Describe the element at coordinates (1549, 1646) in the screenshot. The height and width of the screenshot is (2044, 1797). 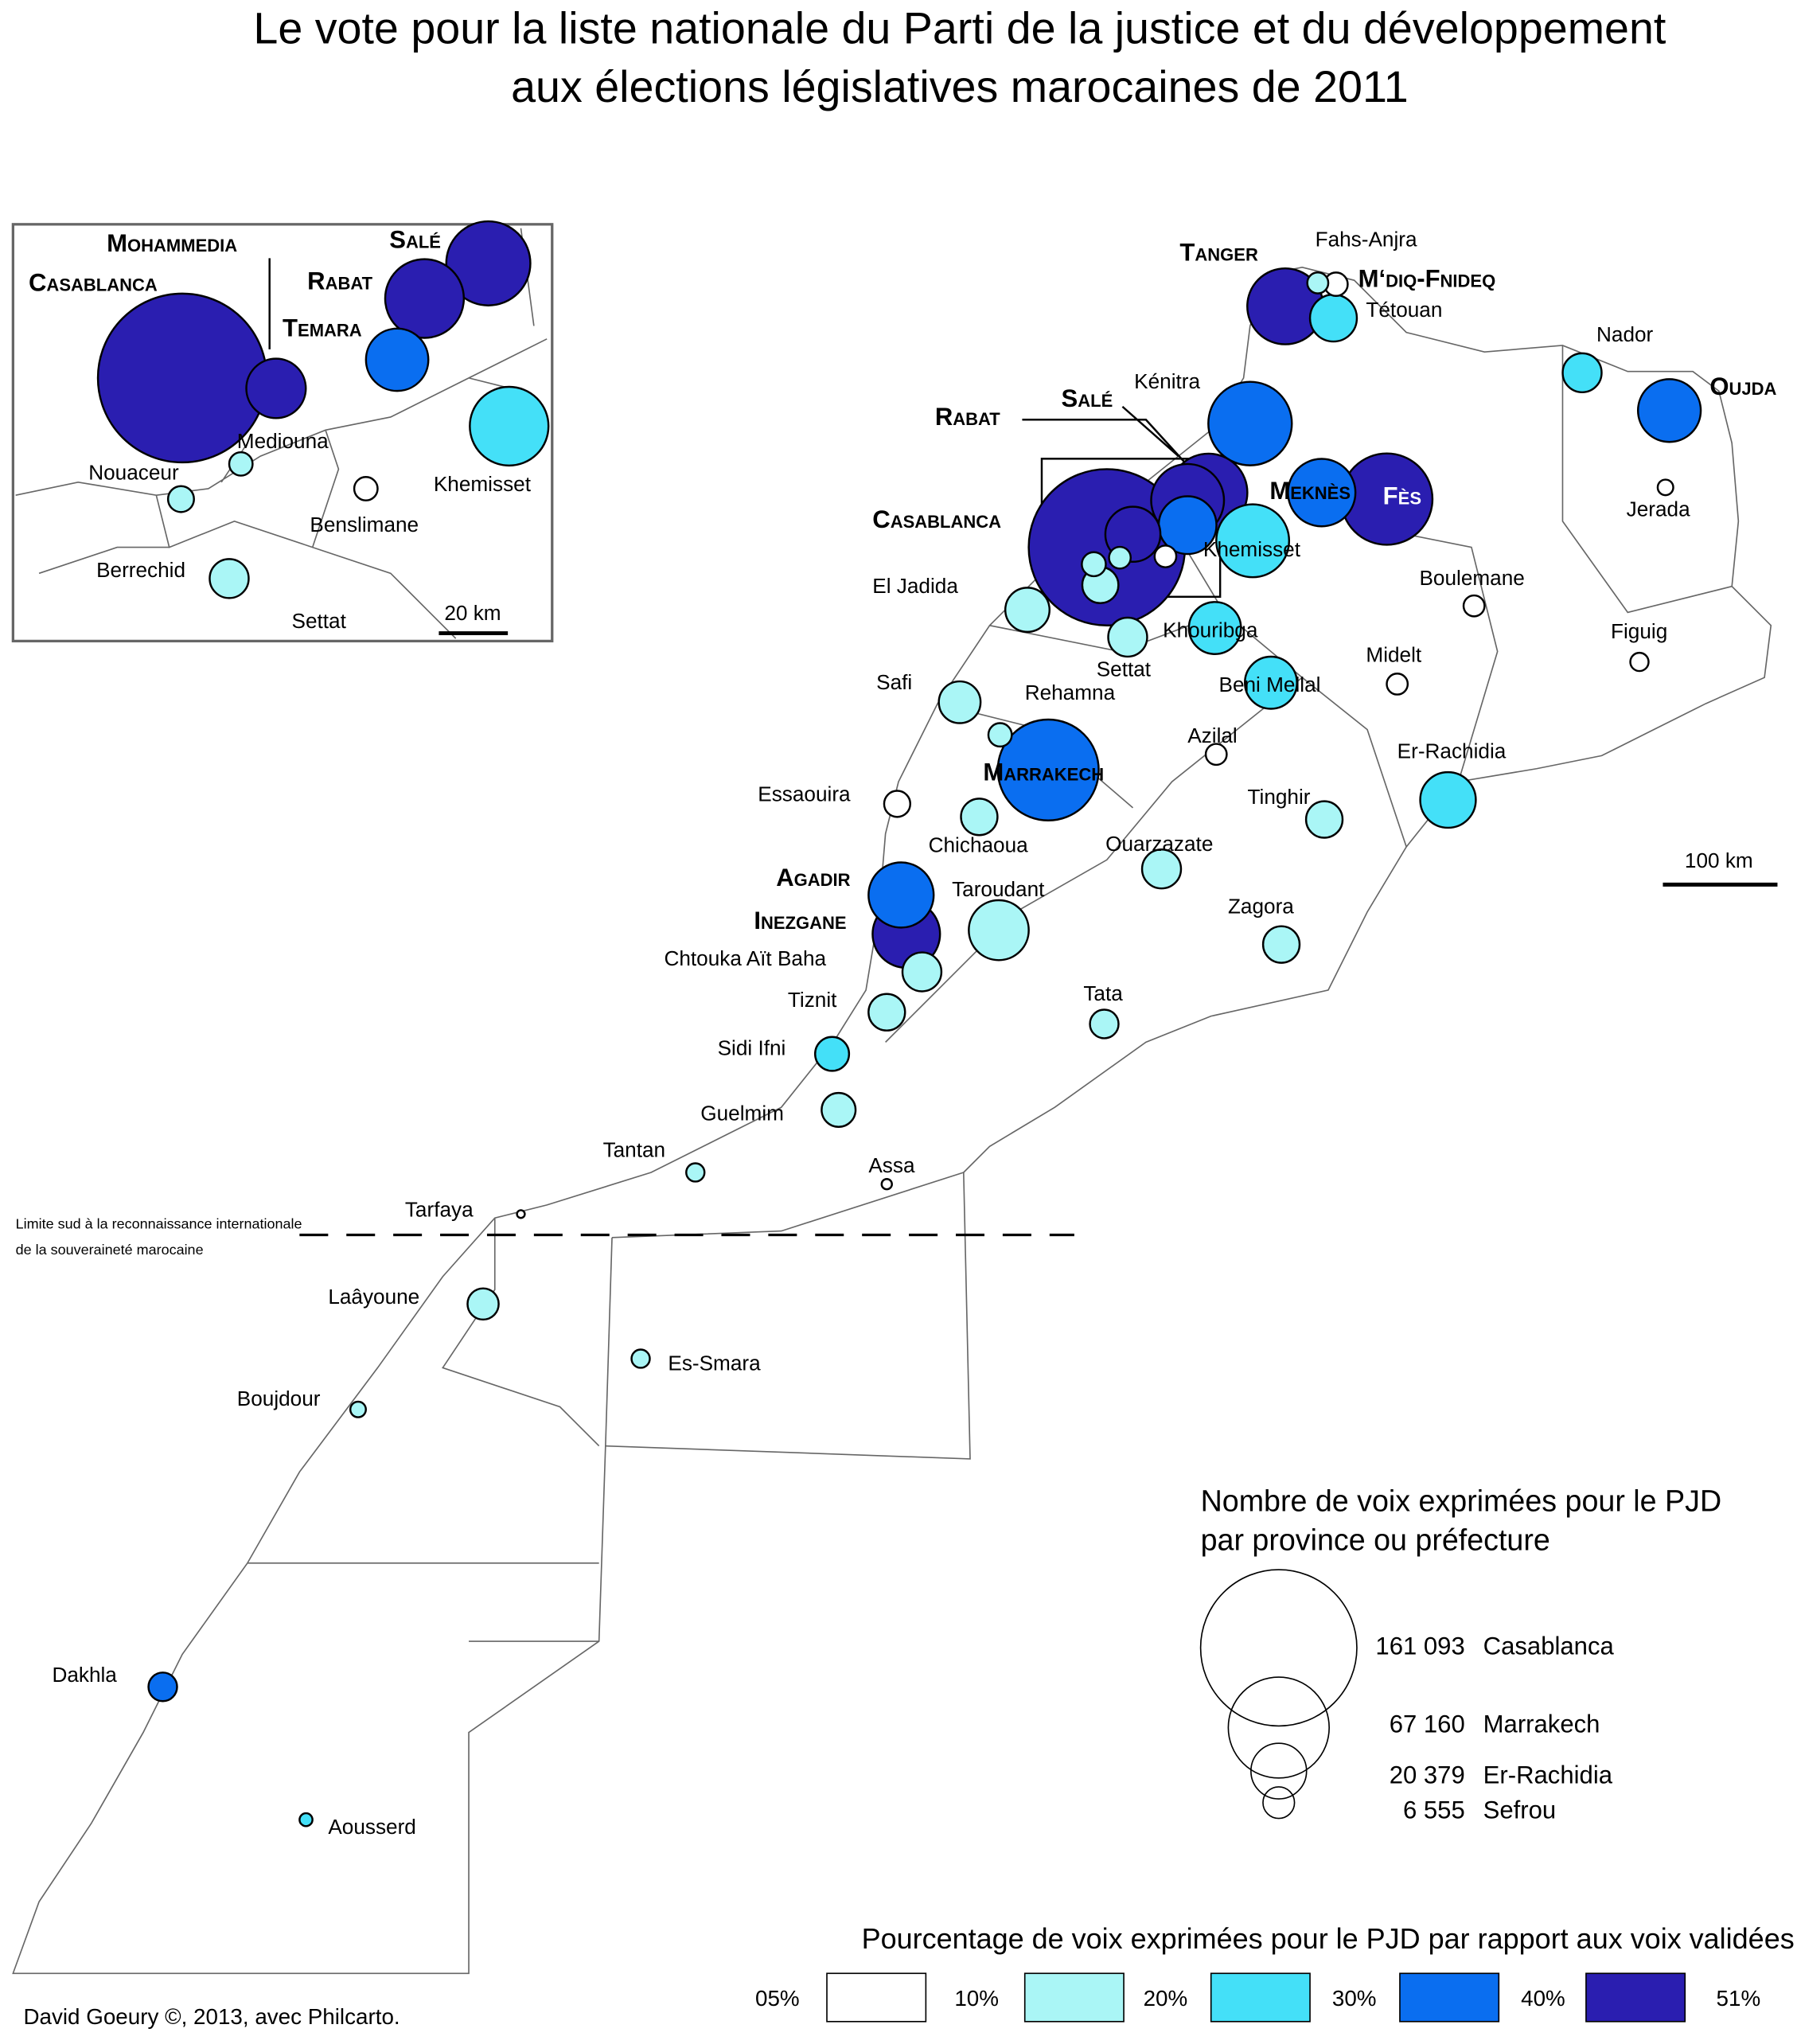
I see `legend-name: Casablanca` at that location.